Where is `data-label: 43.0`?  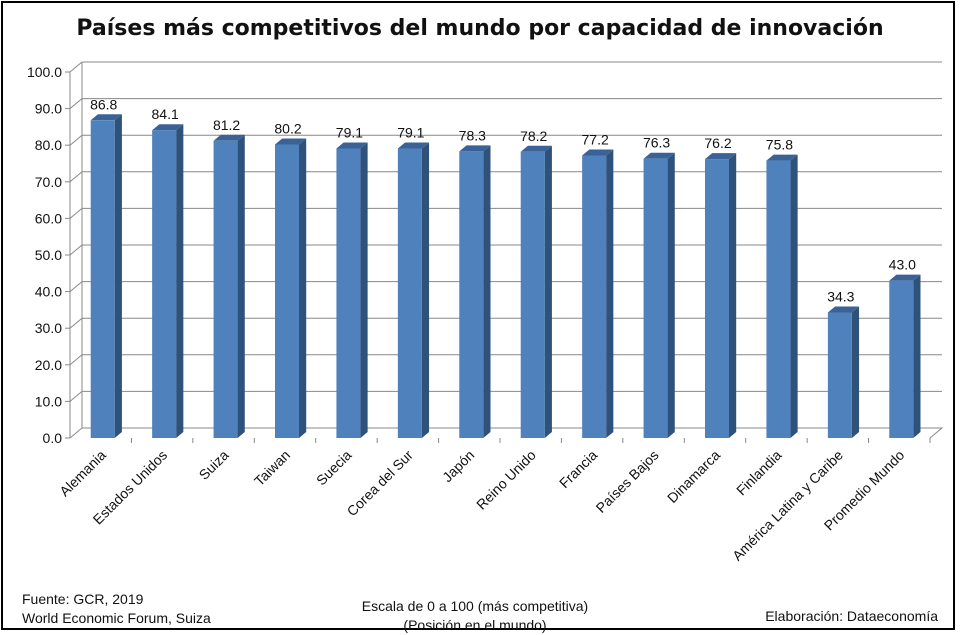 data-label: 43.0 is located at coordinates (902, 265).